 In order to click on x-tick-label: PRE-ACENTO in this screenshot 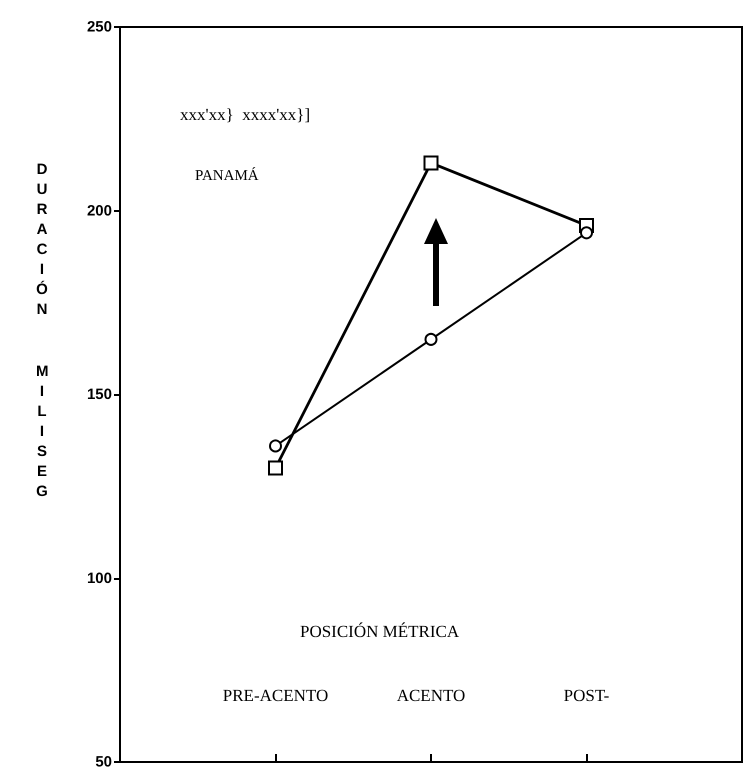, I will do `click(275, 695)`.